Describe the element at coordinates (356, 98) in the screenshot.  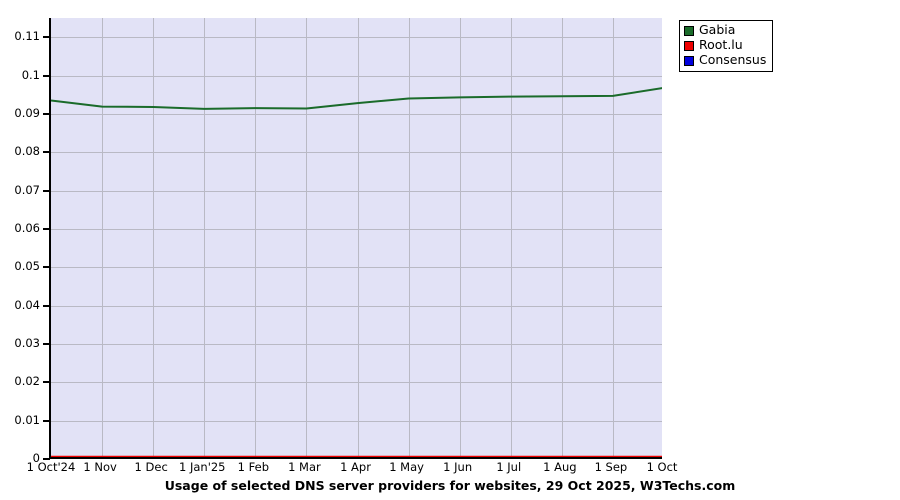
I see `series-line-gabia` at that location.